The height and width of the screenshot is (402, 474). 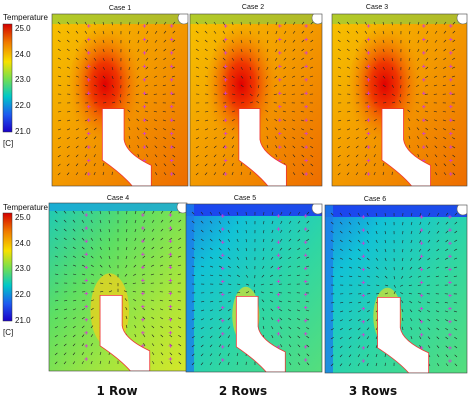 I want to click on case-label: Case 3, so click(x=377, y=7).